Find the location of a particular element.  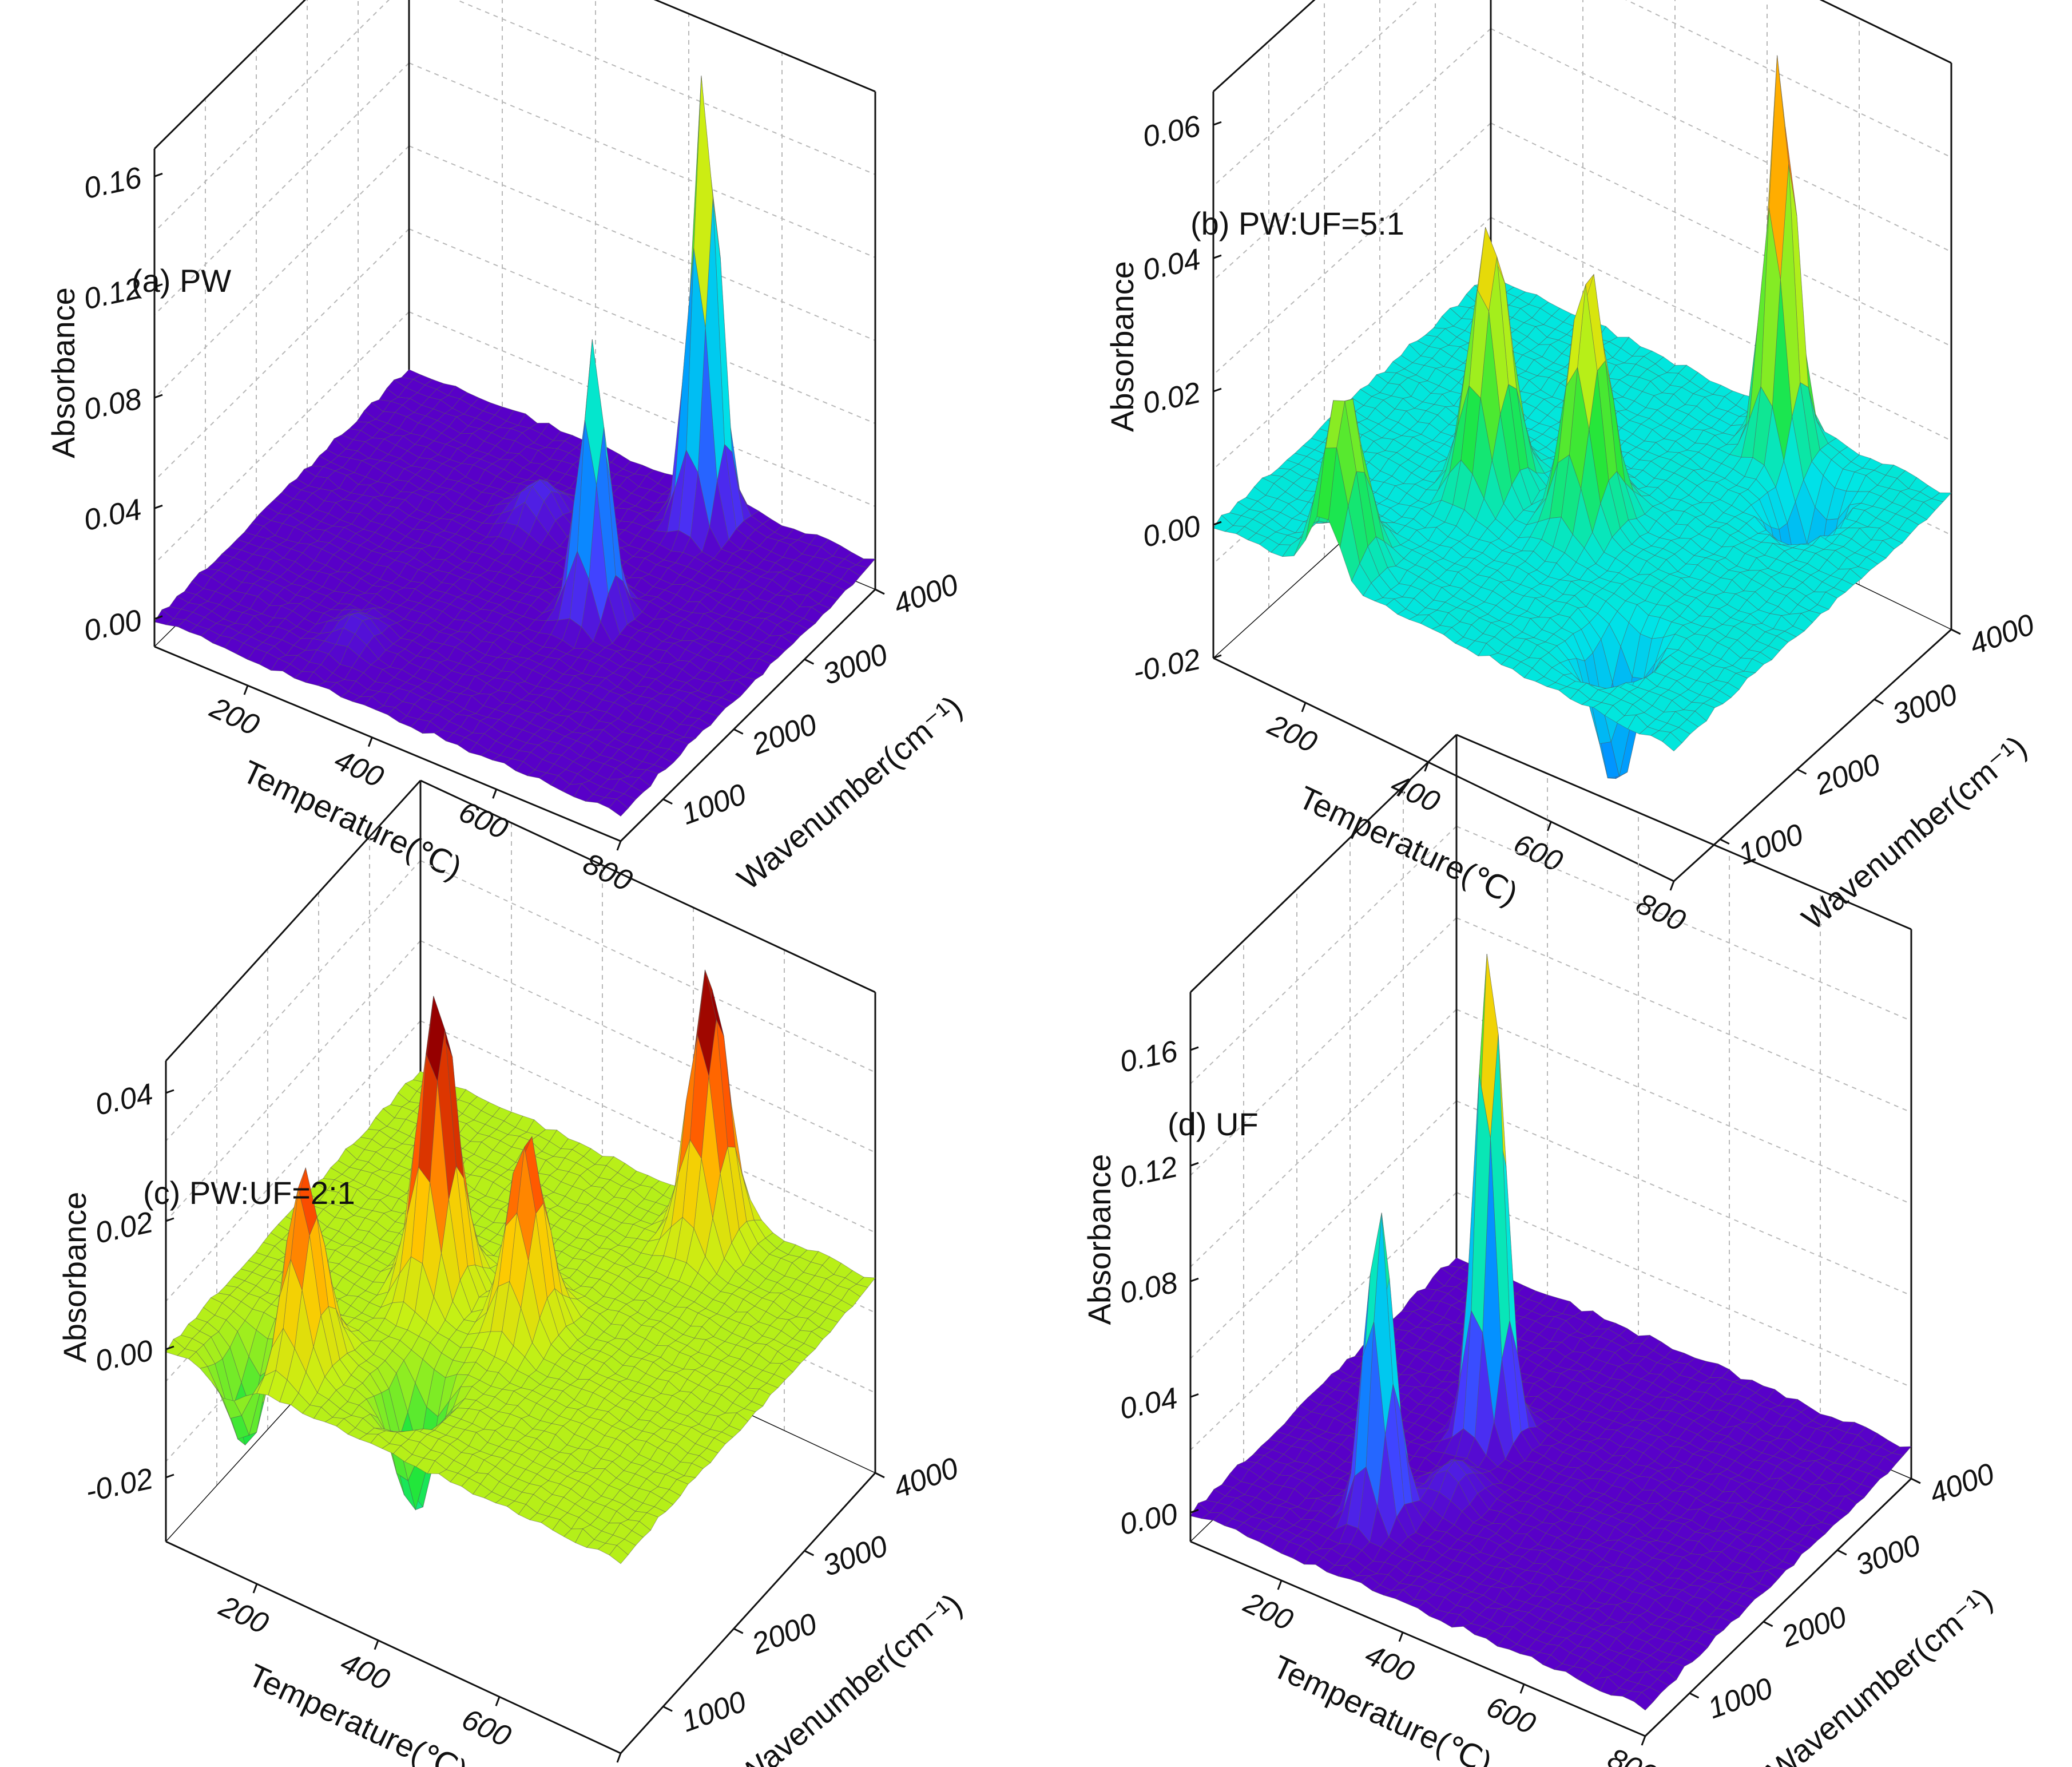

z-tick-label: 0.08 is located at coordinates (112, 405).